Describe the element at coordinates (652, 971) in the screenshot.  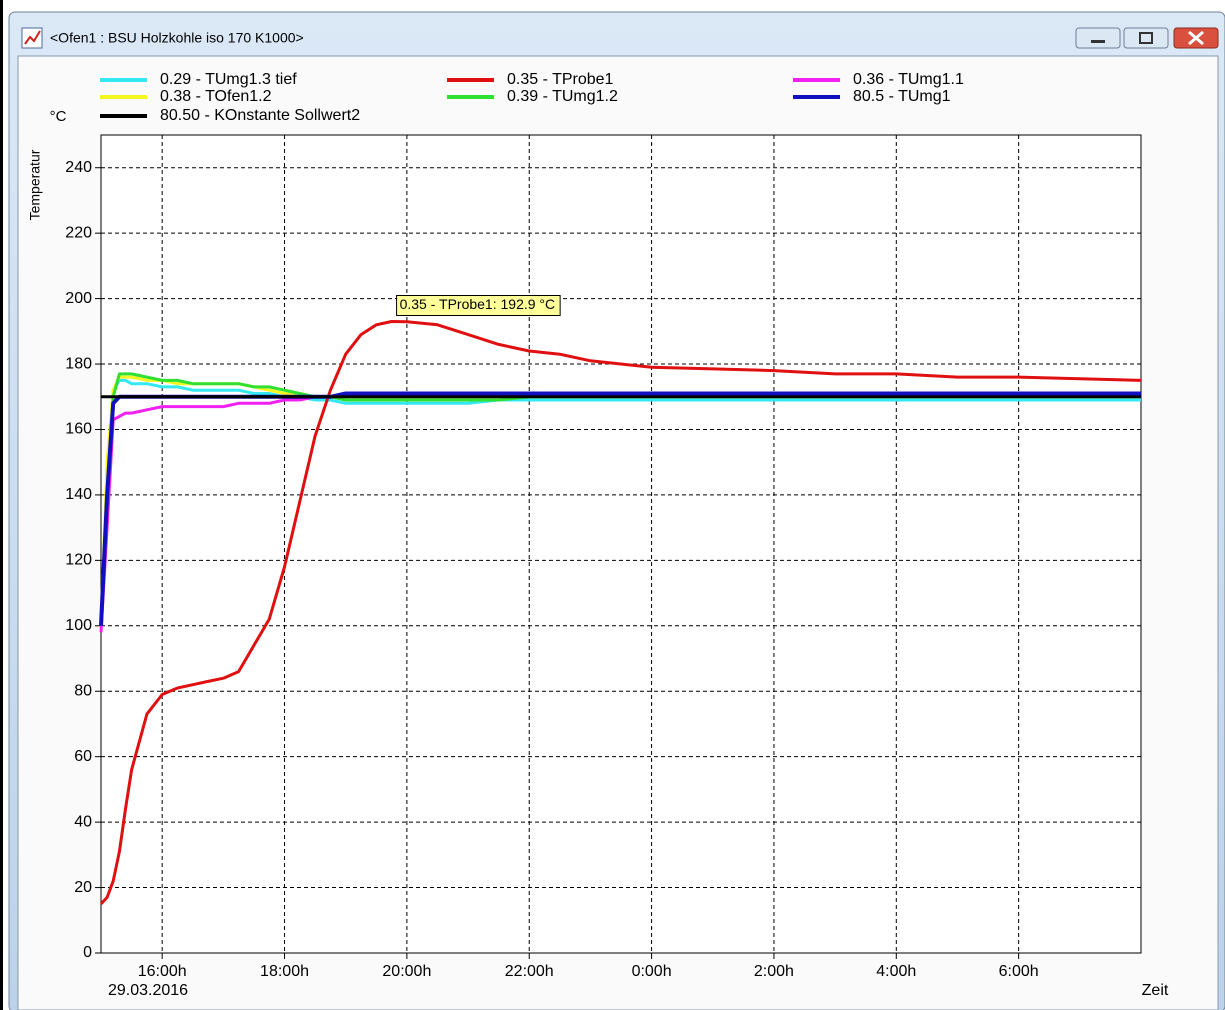
I see `x-tick-label: 0:00h` at that location.